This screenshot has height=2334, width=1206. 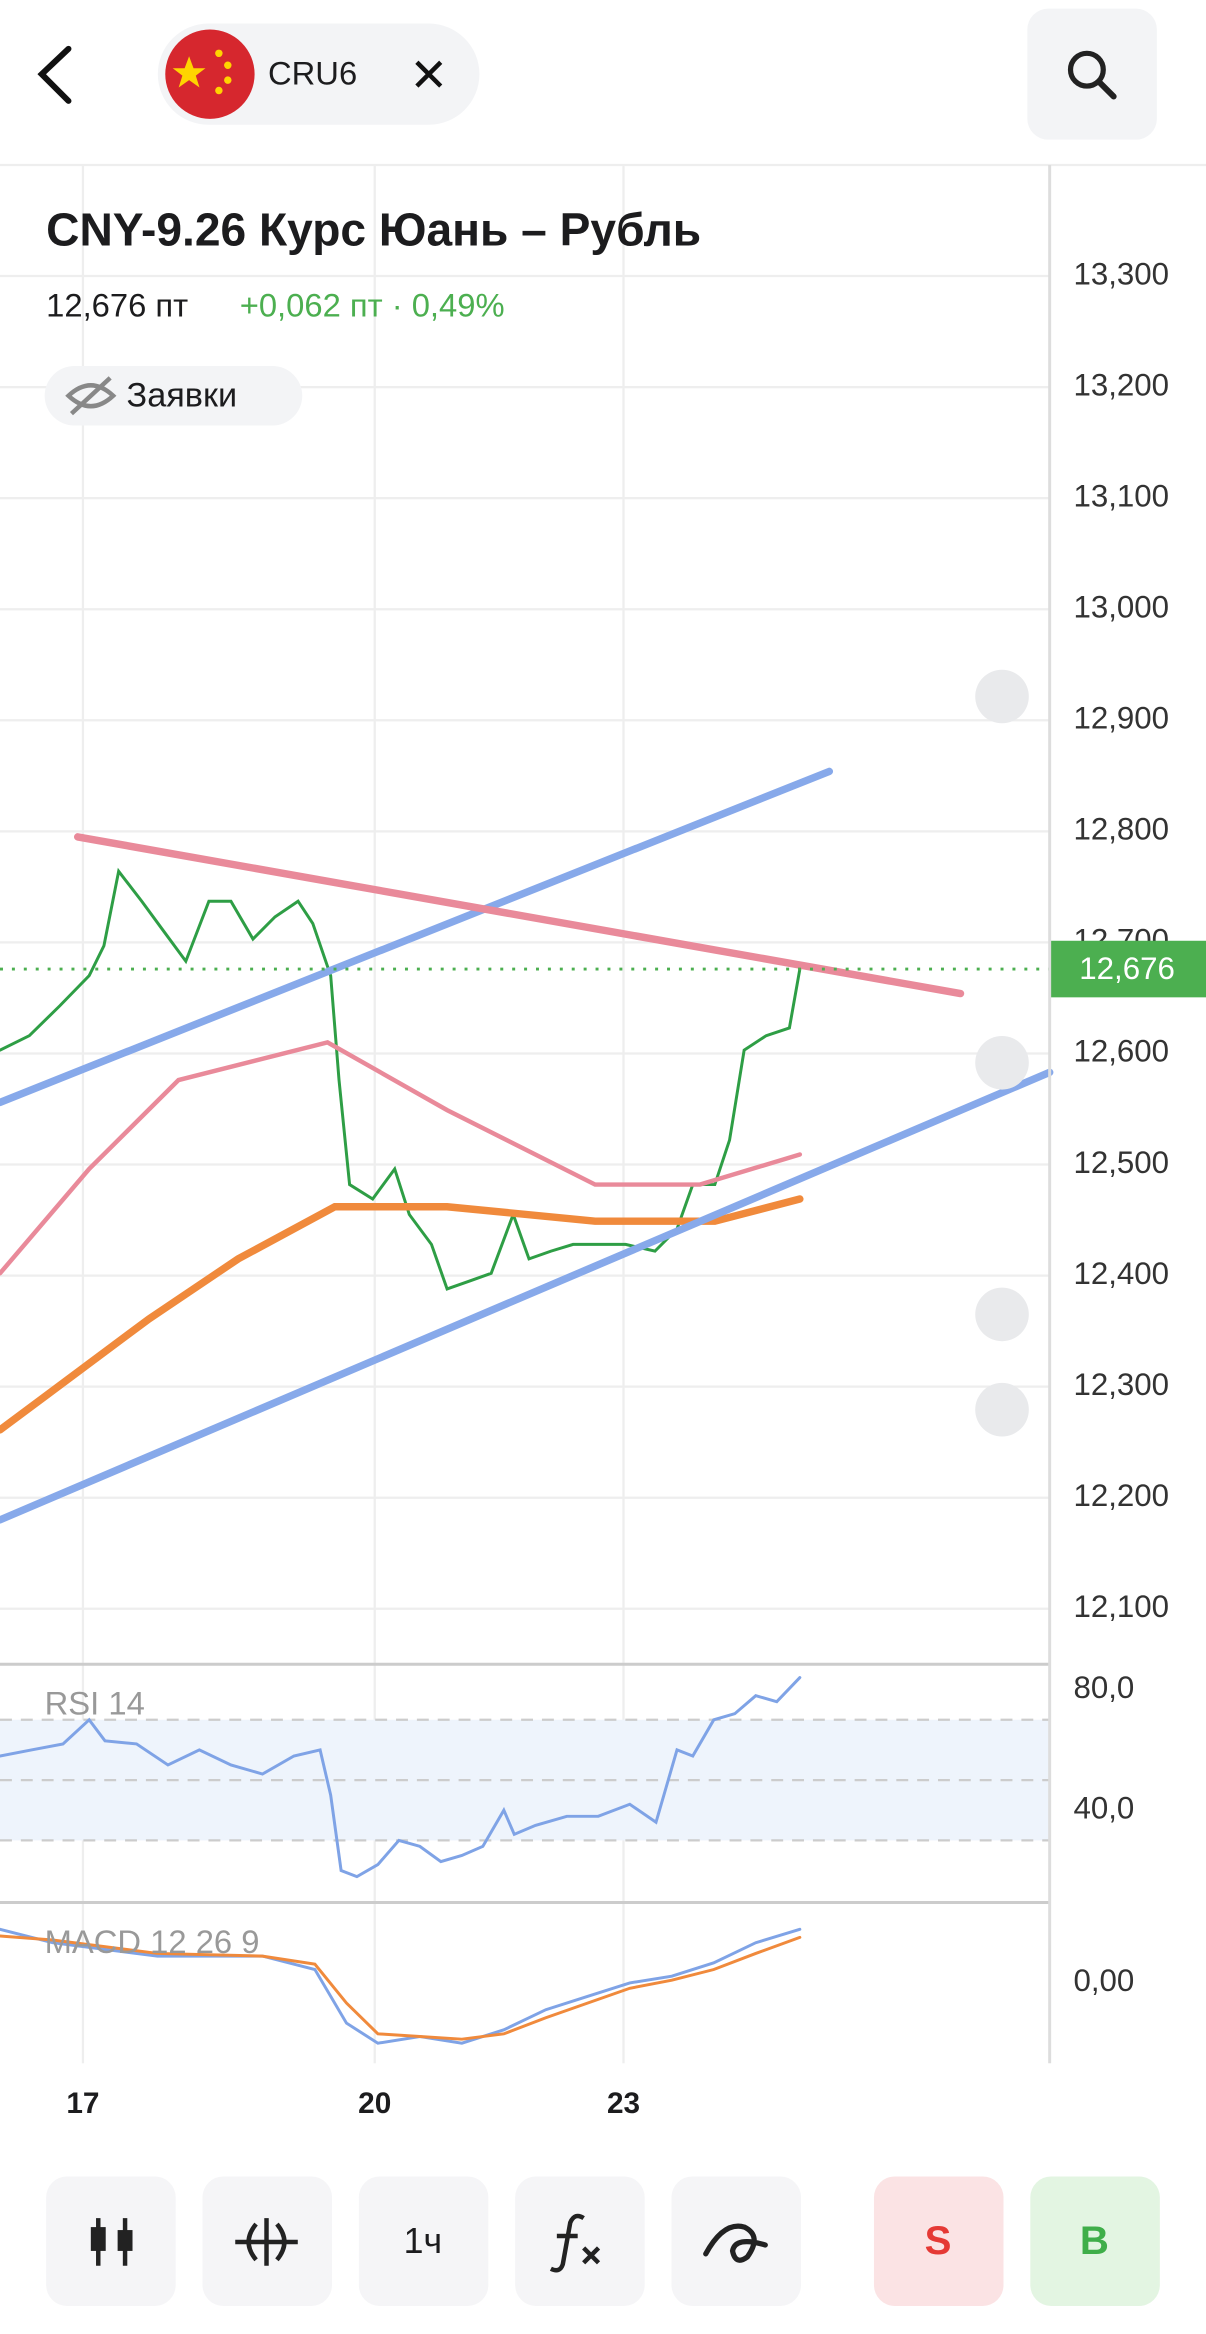 What do you see at coordinates (111, 2241) in the screenshot?
I see `chart-type-button` at bounding box center [111, 2241].